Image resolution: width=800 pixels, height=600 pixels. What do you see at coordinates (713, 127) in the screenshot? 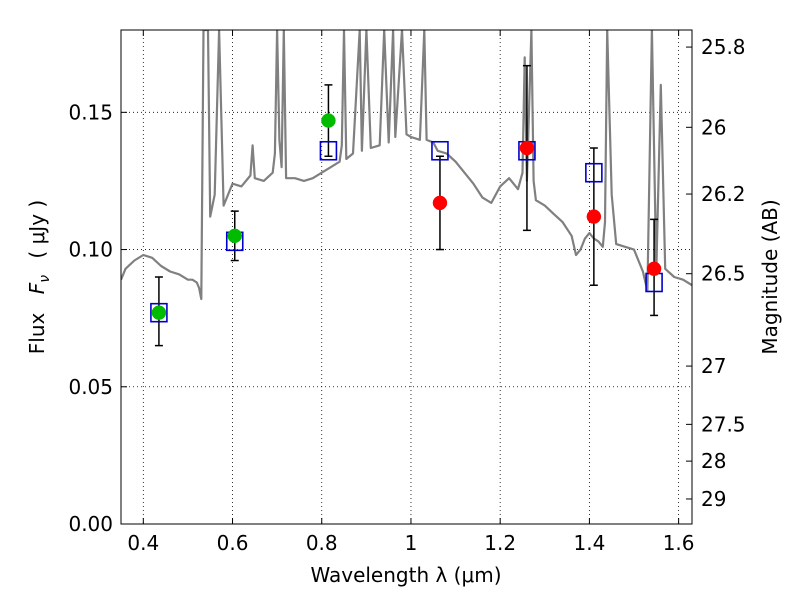
I see `right-tick-label: 26` at bounding box center [713, 127].